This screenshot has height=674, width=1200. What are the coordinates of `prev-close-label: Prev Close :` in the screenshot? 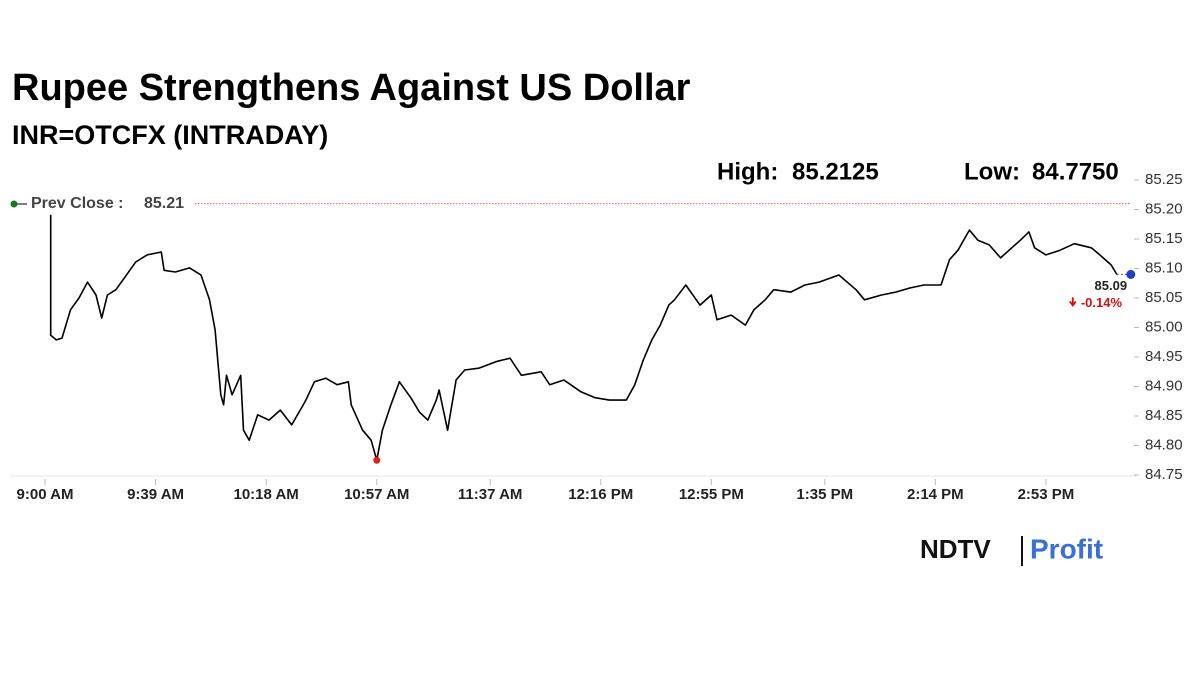 It's located at (77, 203).